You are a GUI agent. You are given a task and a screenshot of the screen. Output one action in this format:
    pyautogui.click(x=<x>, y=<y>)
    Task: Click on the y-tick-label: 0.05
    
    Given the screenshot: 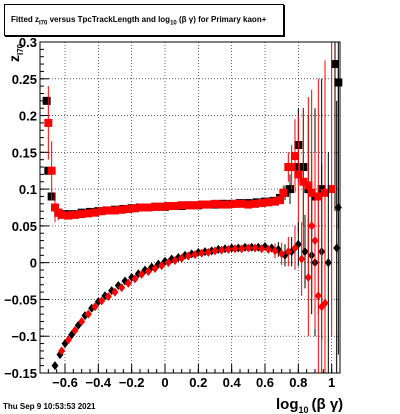 What is the action you would take?
    pyautogui.click(x=24, y=226)
    